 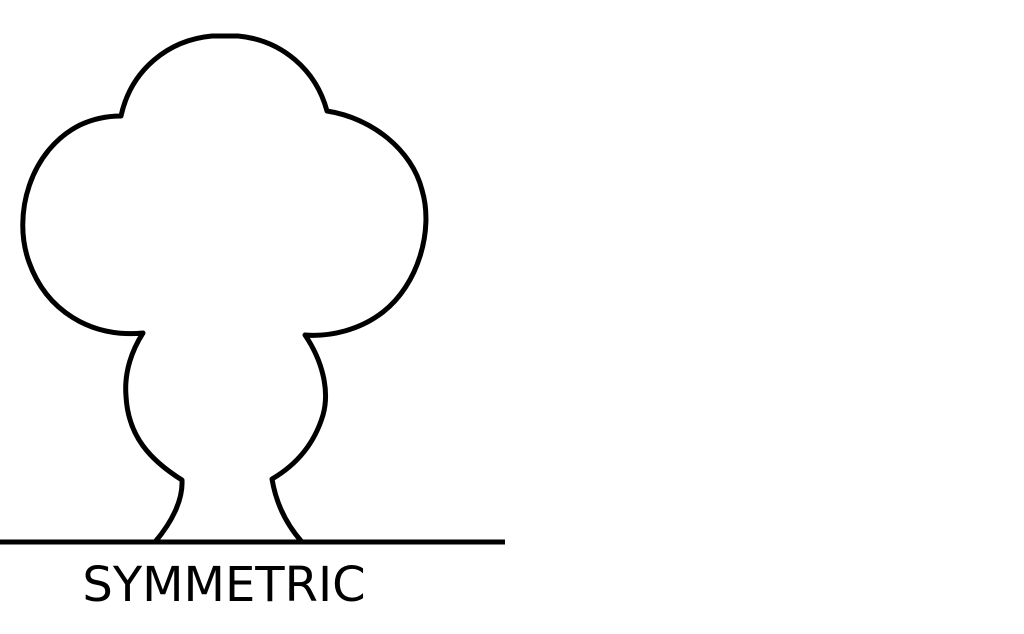 I want to click on figure-caption: SYMMETRIC, so click(x=223, y=585).